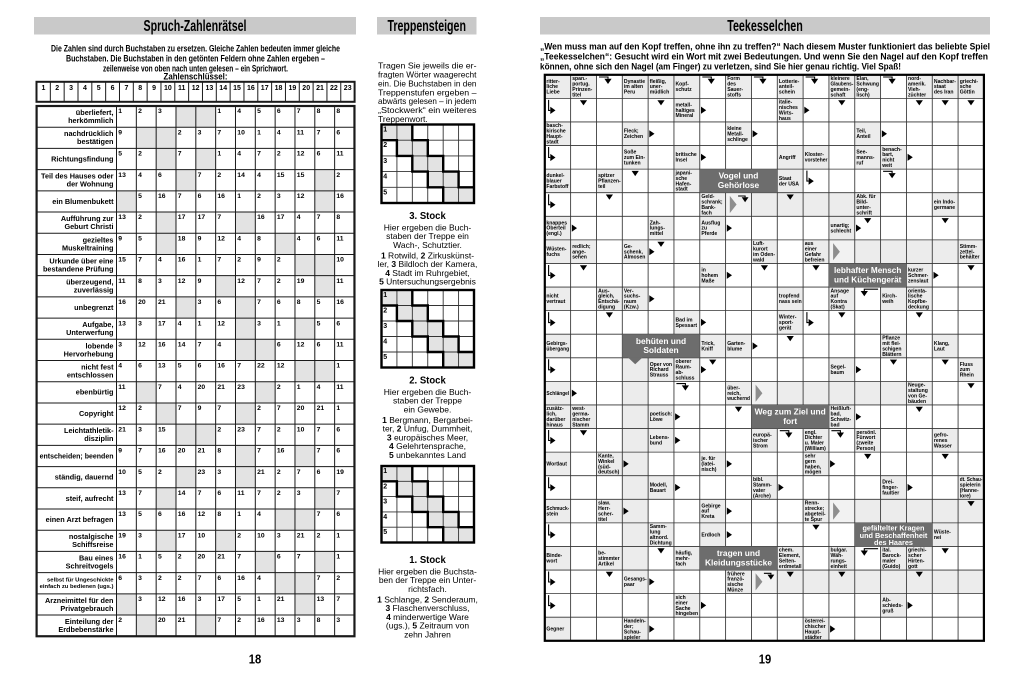 This screenshot has width=1020, height=680. I want to click on svg-text: staltung, so click(918, 391).